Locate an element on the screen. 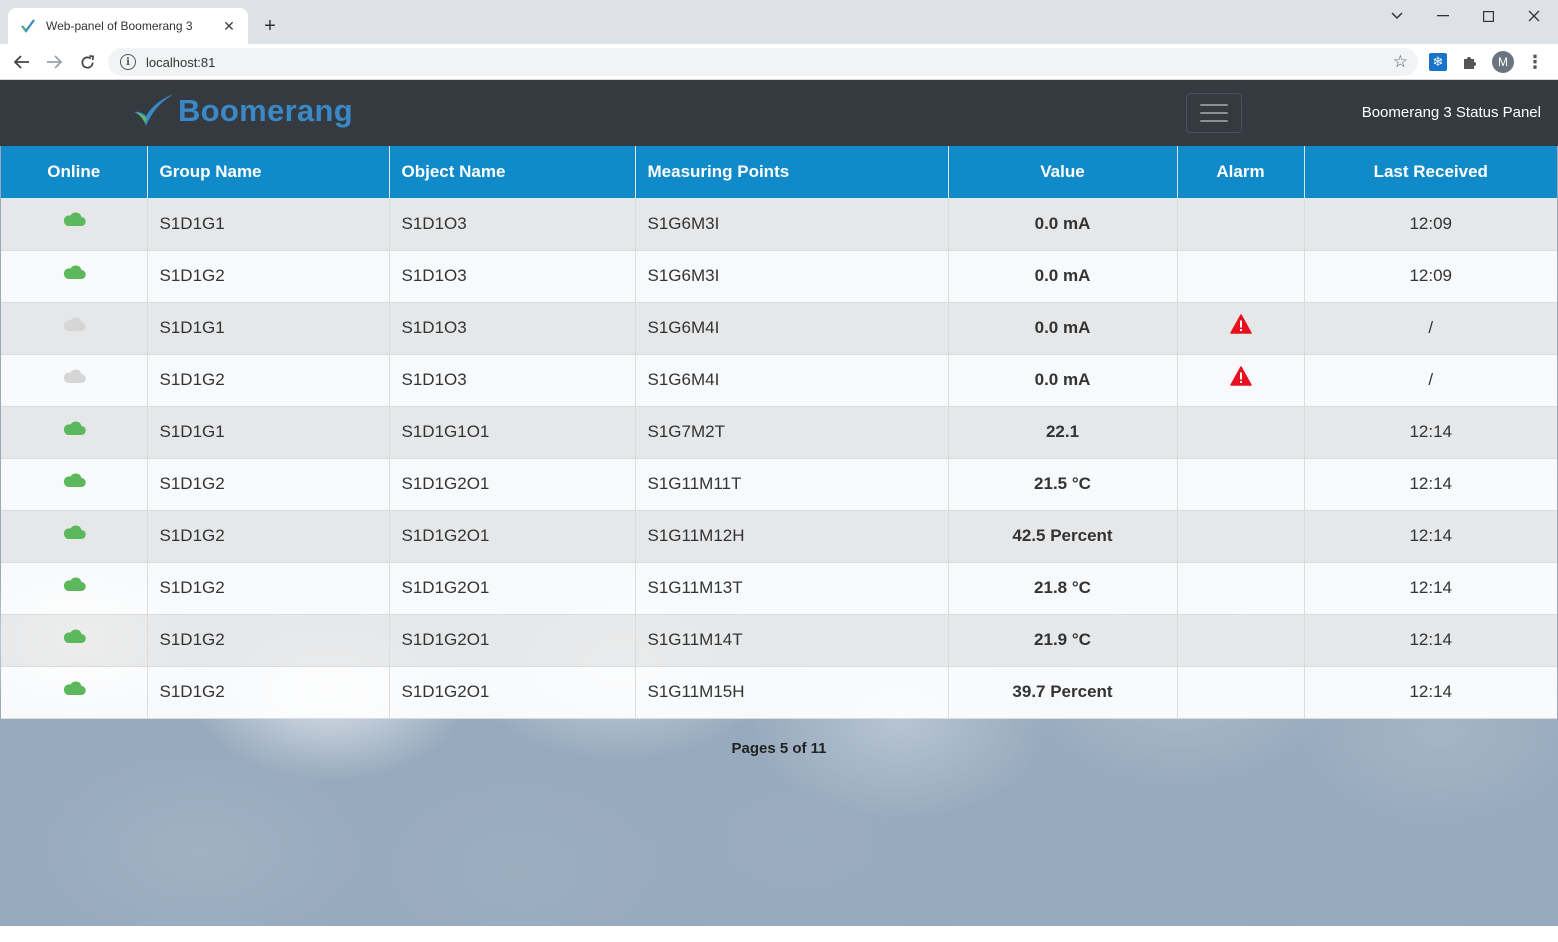 The width and height of the screenshot is (1558, 942). cell-measuring-point: S1G6M4I is located at coordinates (792, 380).